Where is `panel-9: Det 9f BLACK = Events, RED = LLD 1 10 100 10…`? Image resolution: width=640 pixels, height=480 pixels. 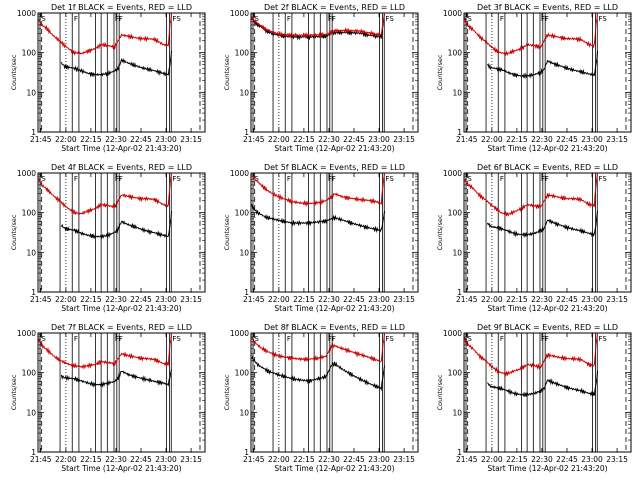
panel-9: Det 9f BLACK = Events, RED = LLD 1 10 100 10… is located at coordinates (534, 398).